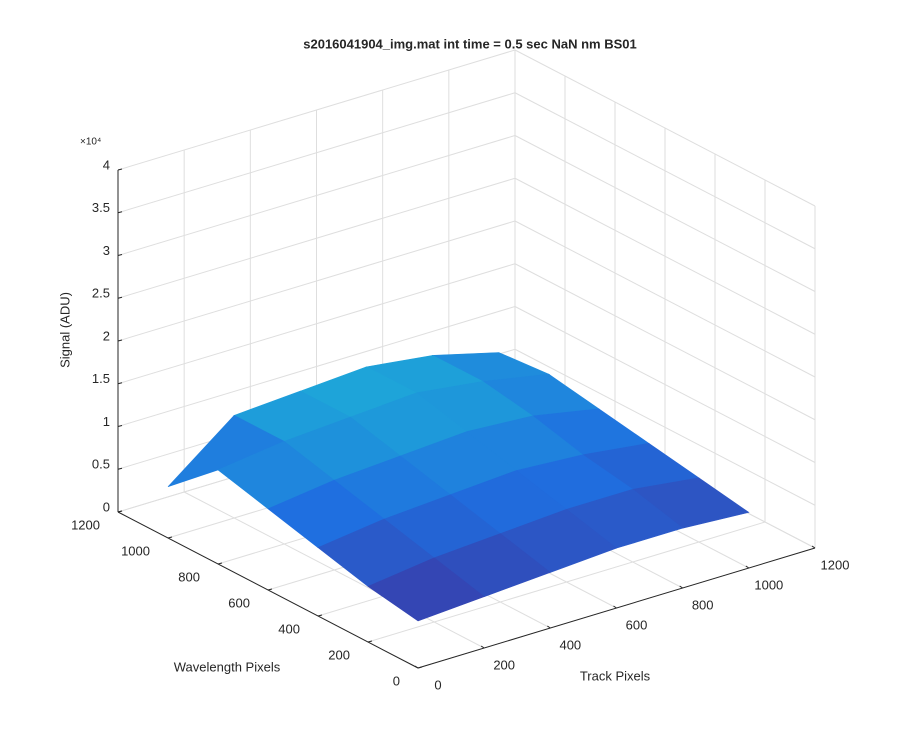  Describe the element at coordinates (101, 464) in the screenshot. I see `z-tick-label: 0.5` at that location.